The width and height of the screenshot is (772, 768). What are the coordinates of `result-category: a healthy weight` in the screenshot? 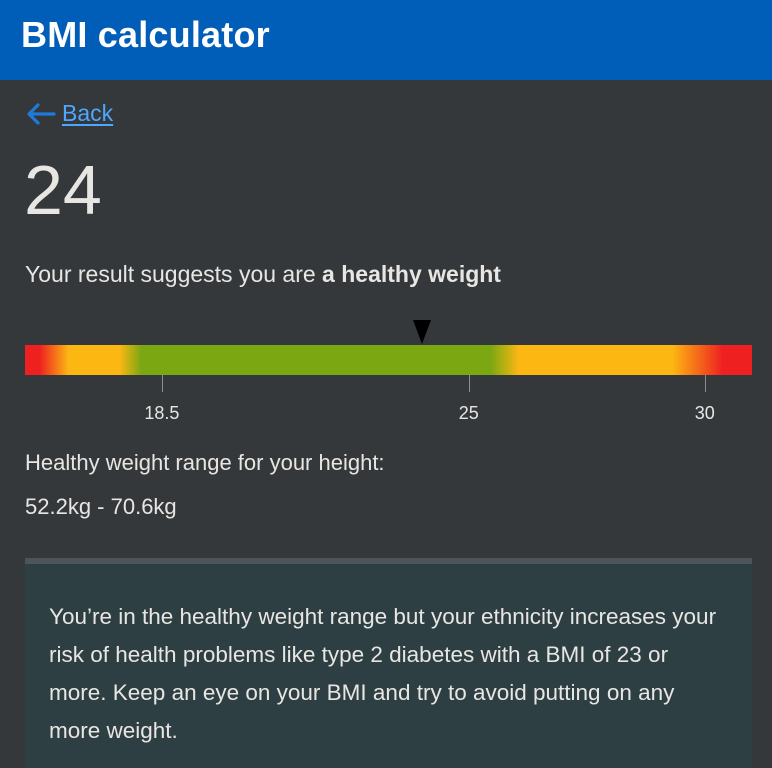 It's located at (411, 274).